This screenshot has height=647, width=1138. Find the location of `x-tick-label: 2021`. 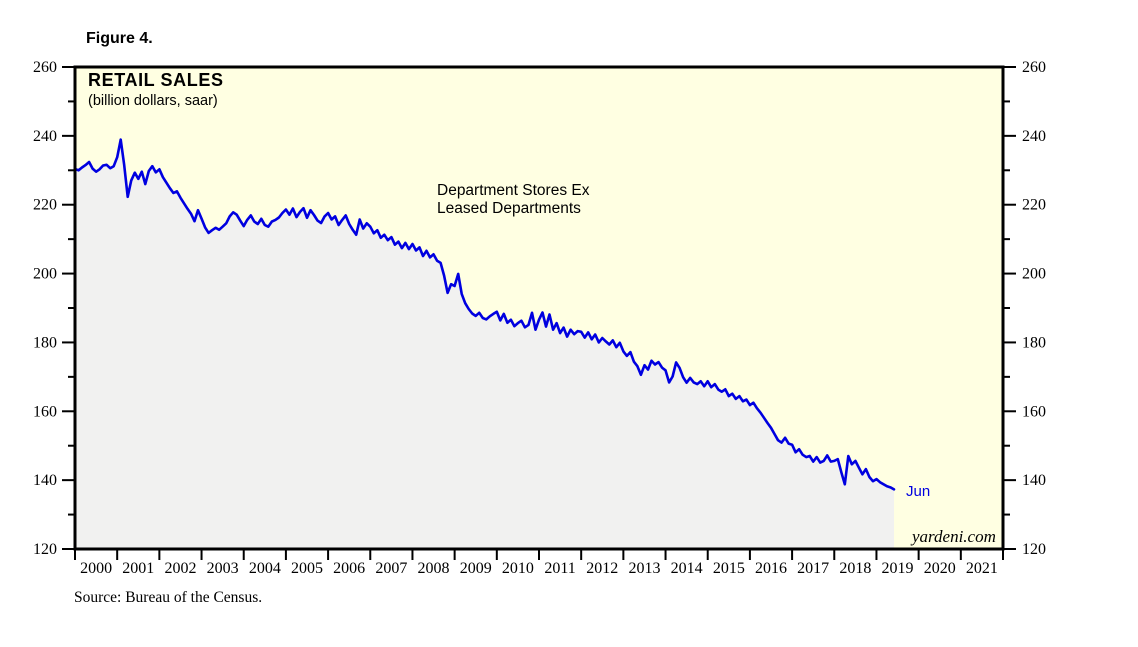

x-tick-label: 2021 is located at coordinates (982, 568).